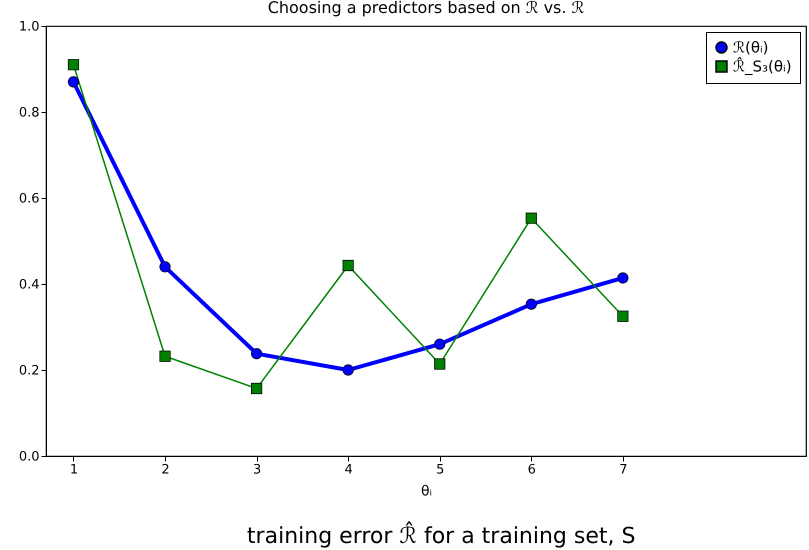  What do you see at coordinates (623, 470) in the screenshot?
I see `x-tick-label: 7` at bounding box center [623, 470].